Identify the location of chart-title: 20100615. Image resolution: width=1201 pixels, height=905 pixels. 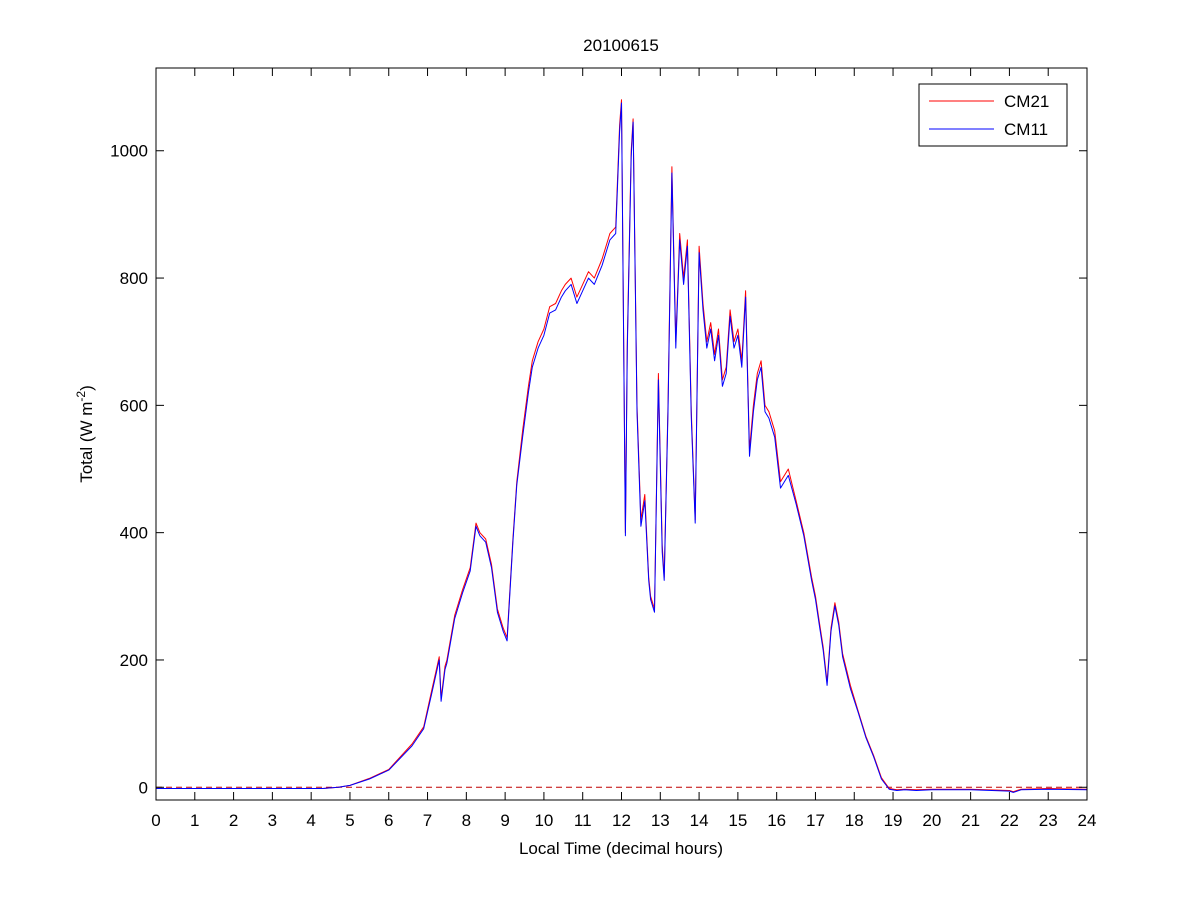
(621, 45).